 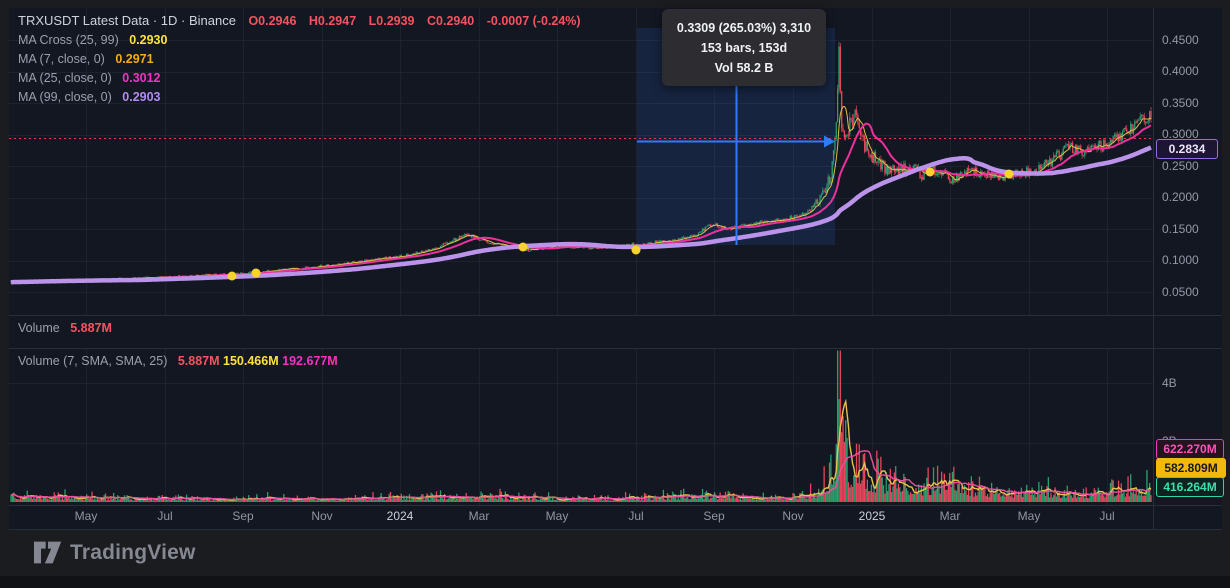 I want to click on indicator-row-ma99: MA (99, close, 0) 0.2903, so click(x=89, y=97).